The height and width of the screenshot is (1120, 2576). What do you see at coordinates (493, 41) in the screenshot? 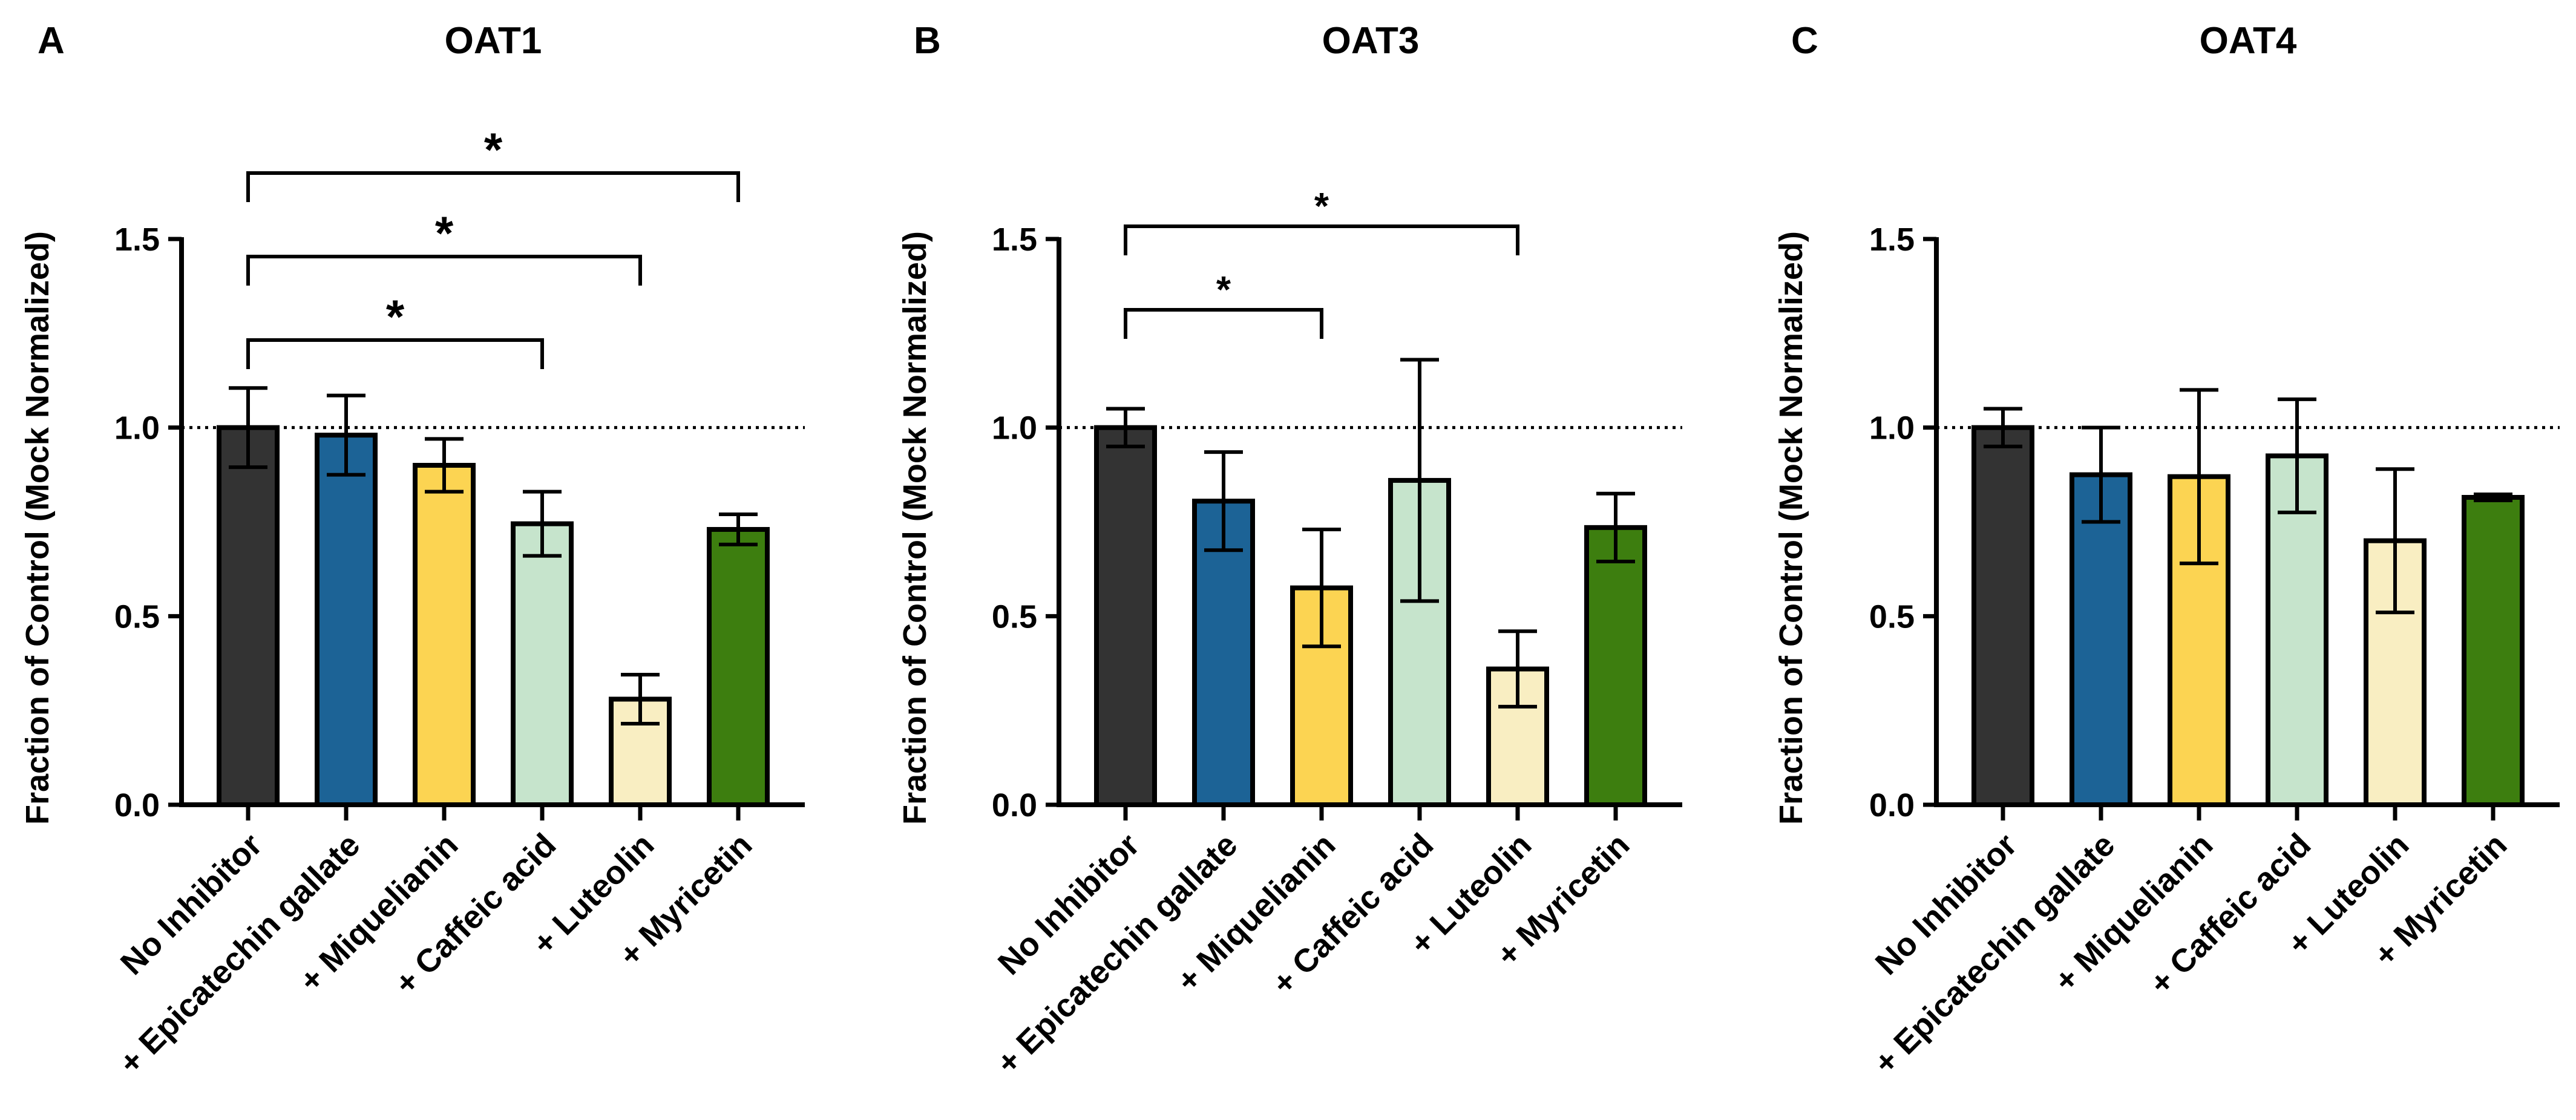
I see `chart-title: OAT1` at bounding box center [493, 41].